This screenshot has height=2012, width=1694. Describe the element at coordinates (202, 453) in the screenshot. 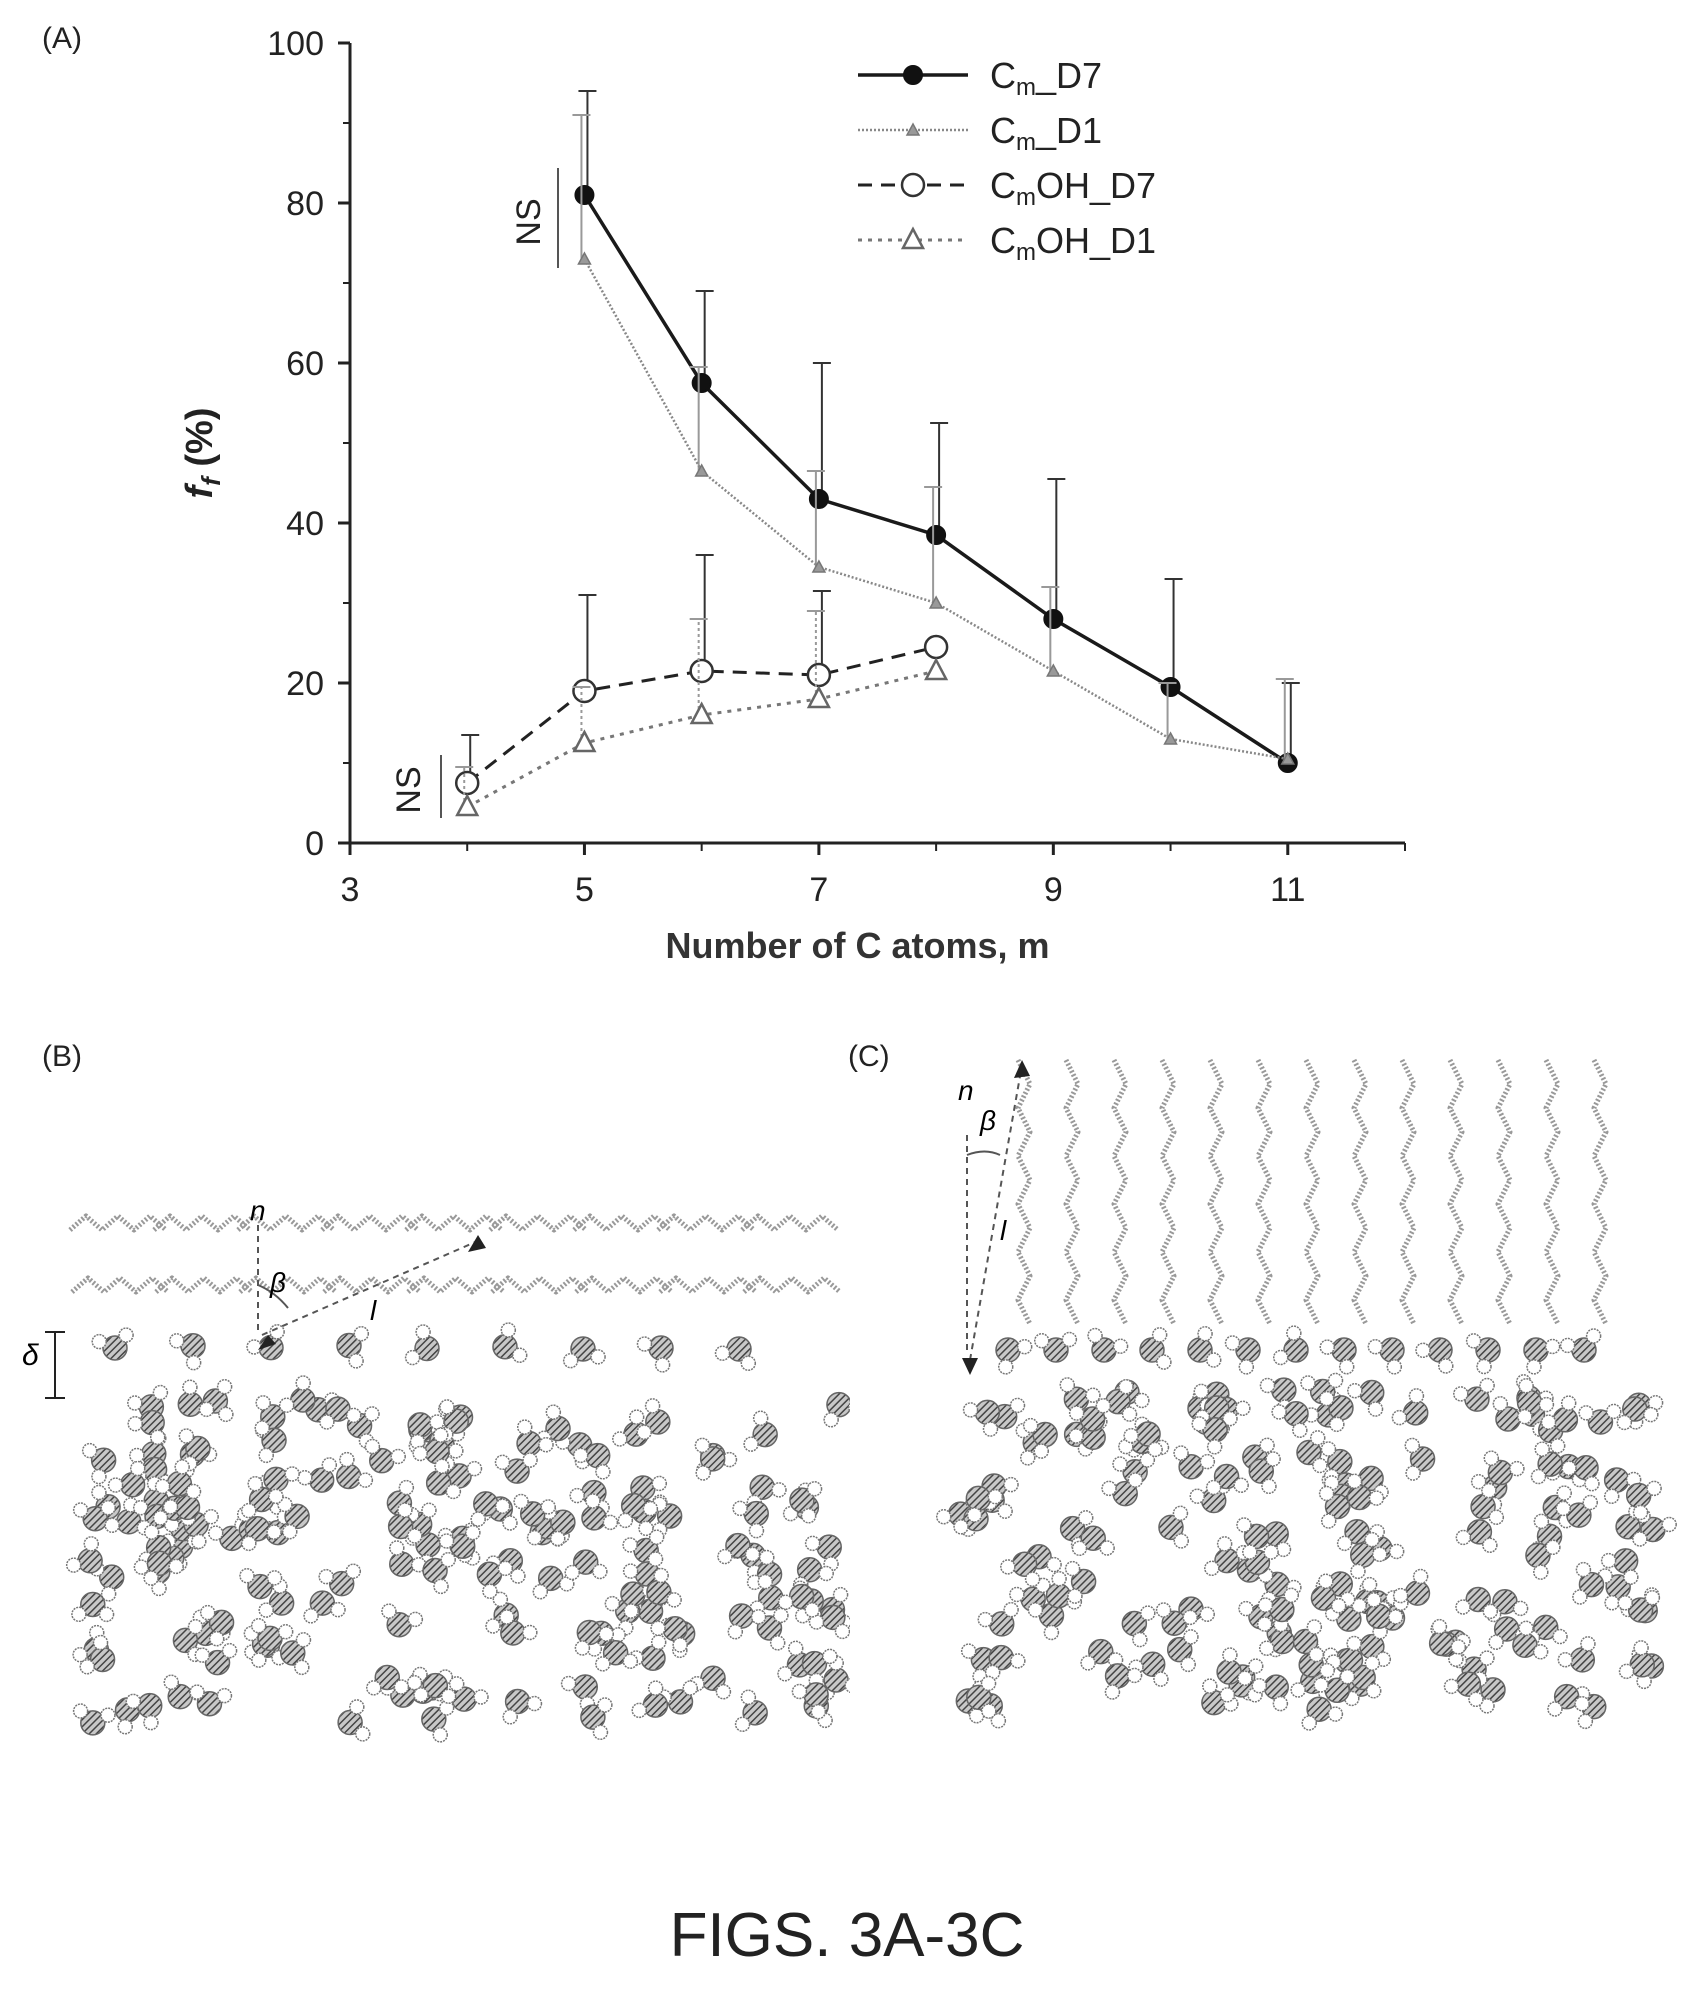

I see `y-axis-label: ff (%)` at that location.